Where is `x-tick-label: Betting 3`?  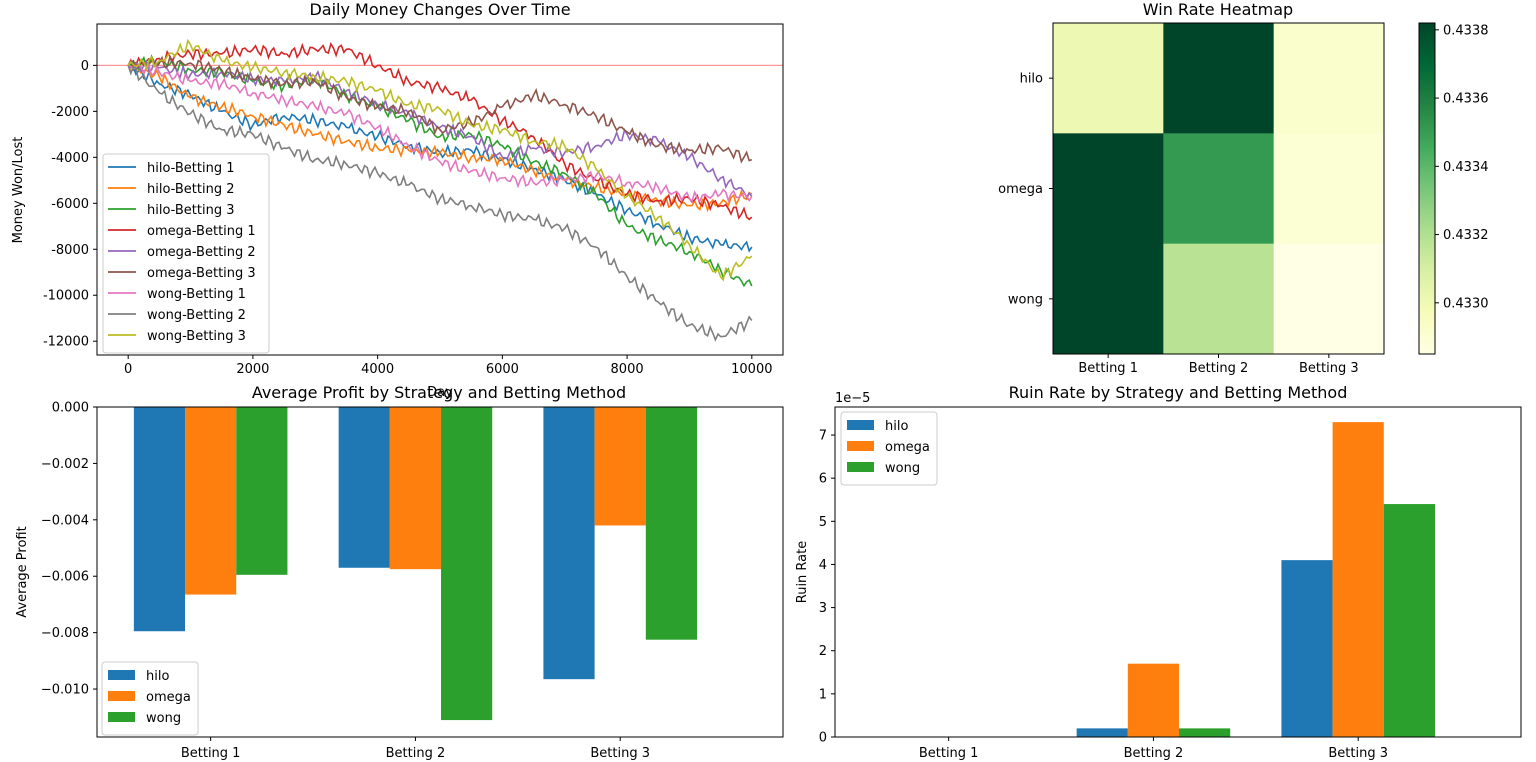
x-tick-label: Betting 3 is located at coordinates (1358, 753).